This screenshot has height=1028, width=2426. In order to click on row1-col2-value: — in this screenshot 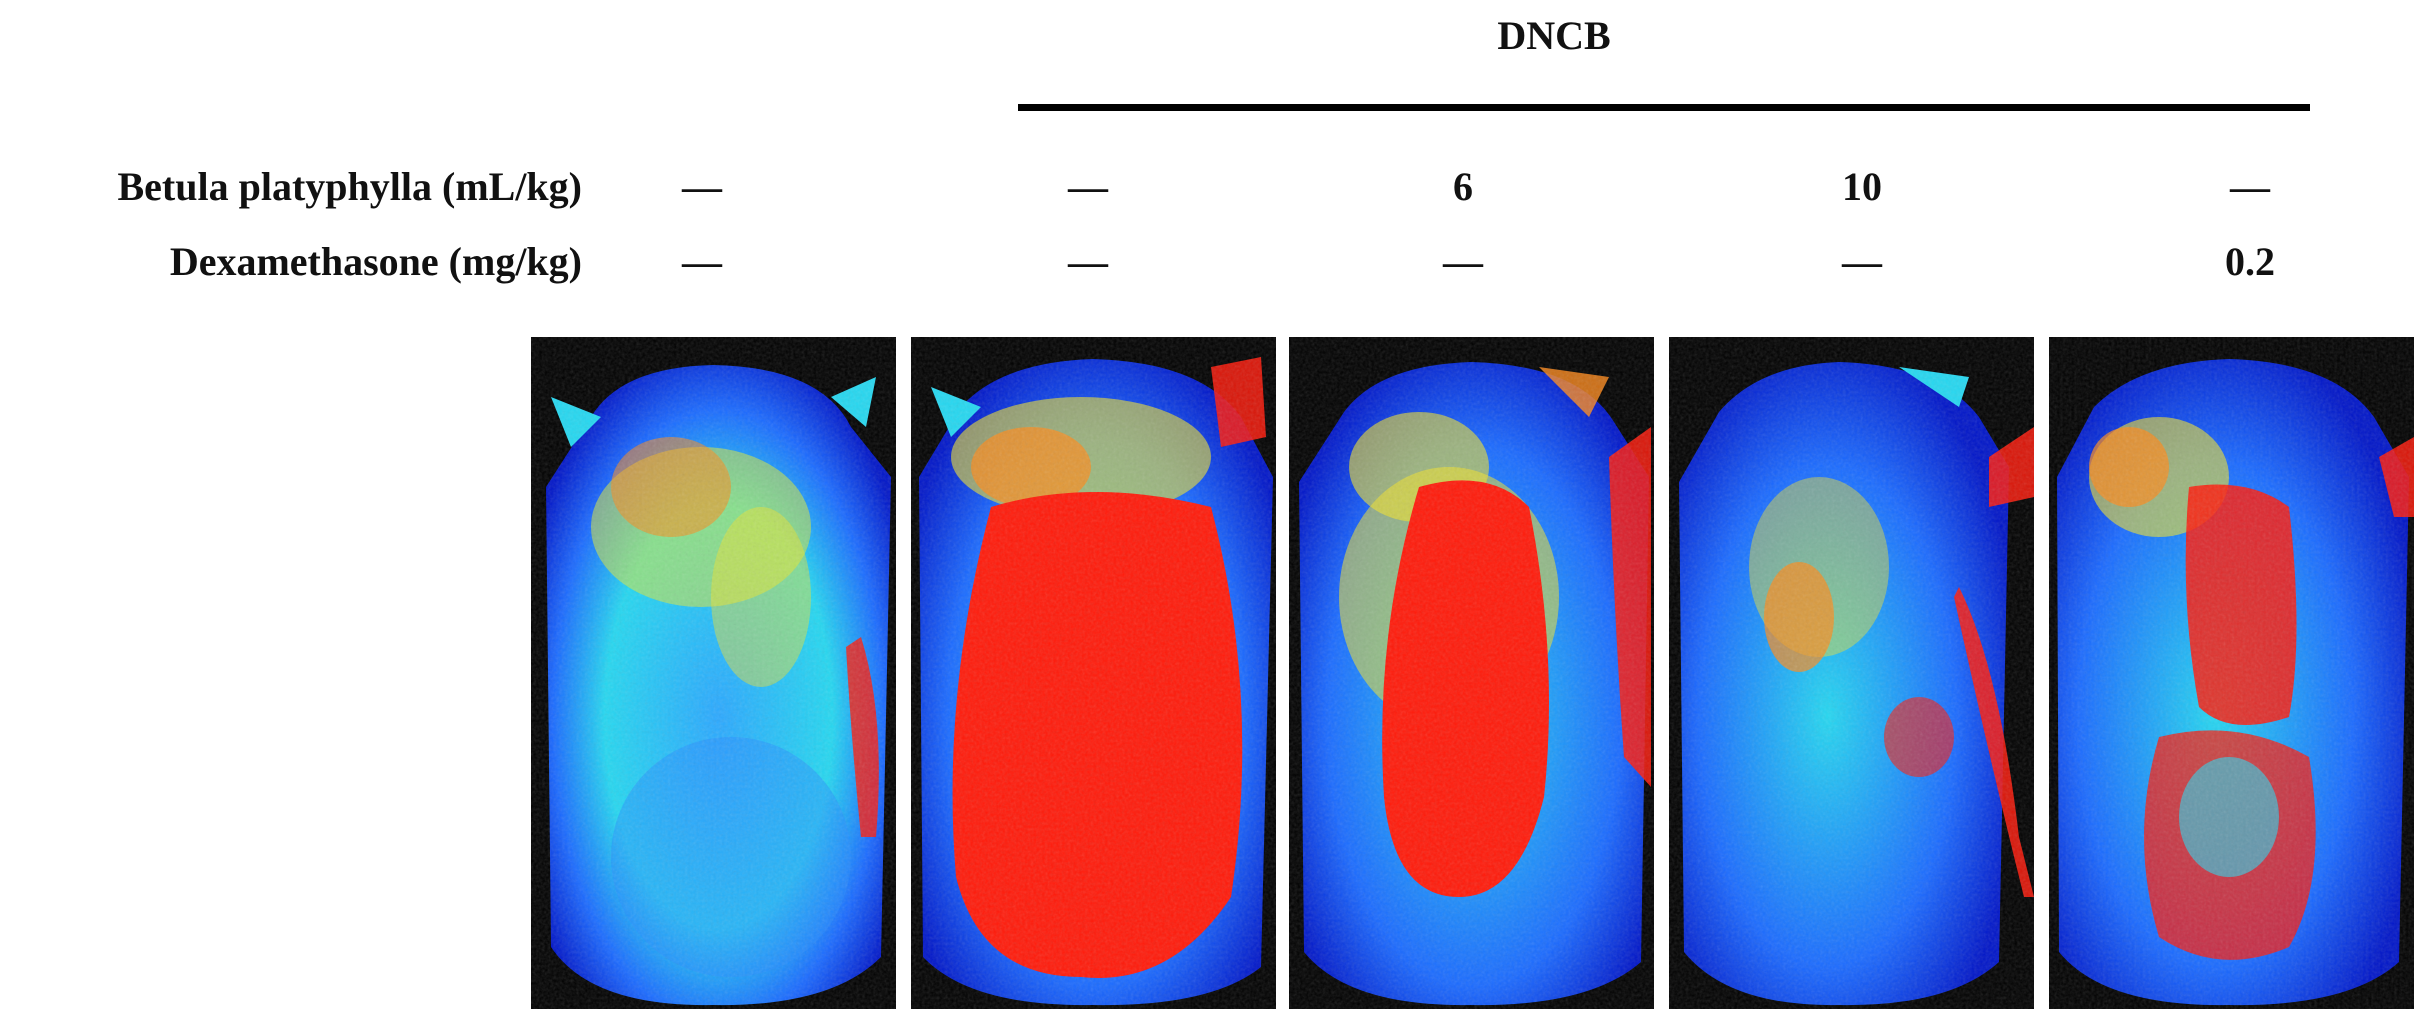, I will do `click(1088, 186)`.